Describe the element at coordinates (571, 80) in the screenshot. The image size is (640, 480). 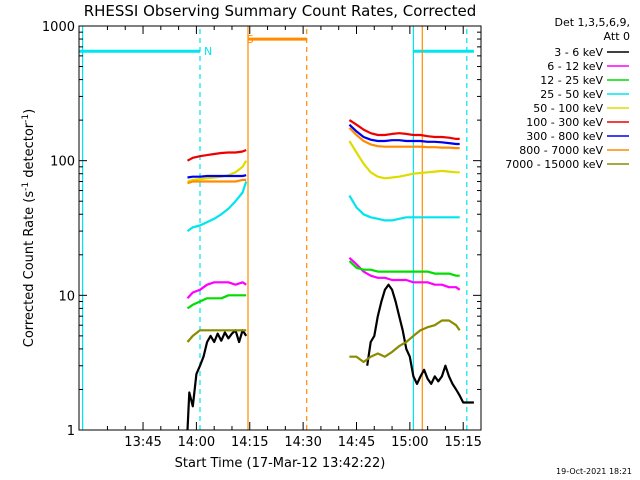
I see `legend-label: 12 - 25 keV` at that location.